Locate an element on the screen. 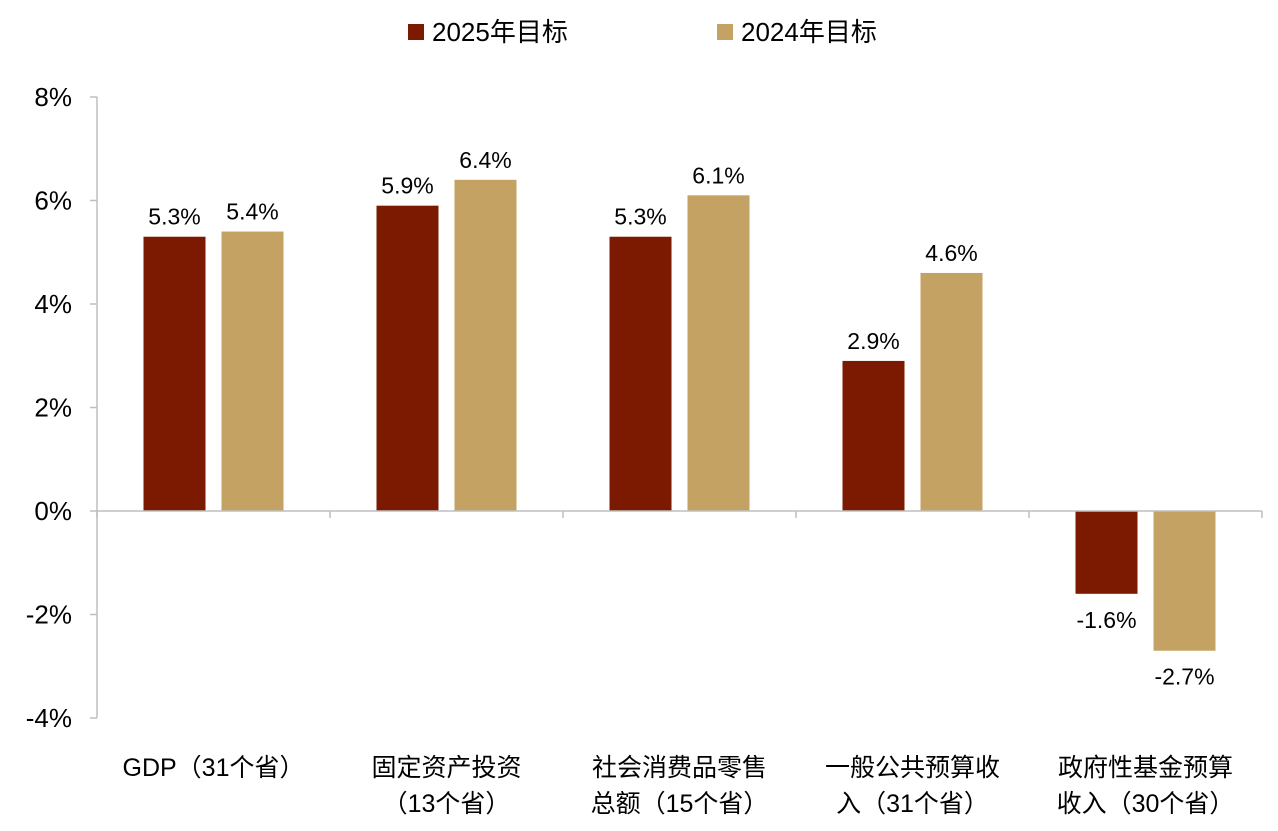  bar-series1-cat4 is located at coordinates (873, 435).